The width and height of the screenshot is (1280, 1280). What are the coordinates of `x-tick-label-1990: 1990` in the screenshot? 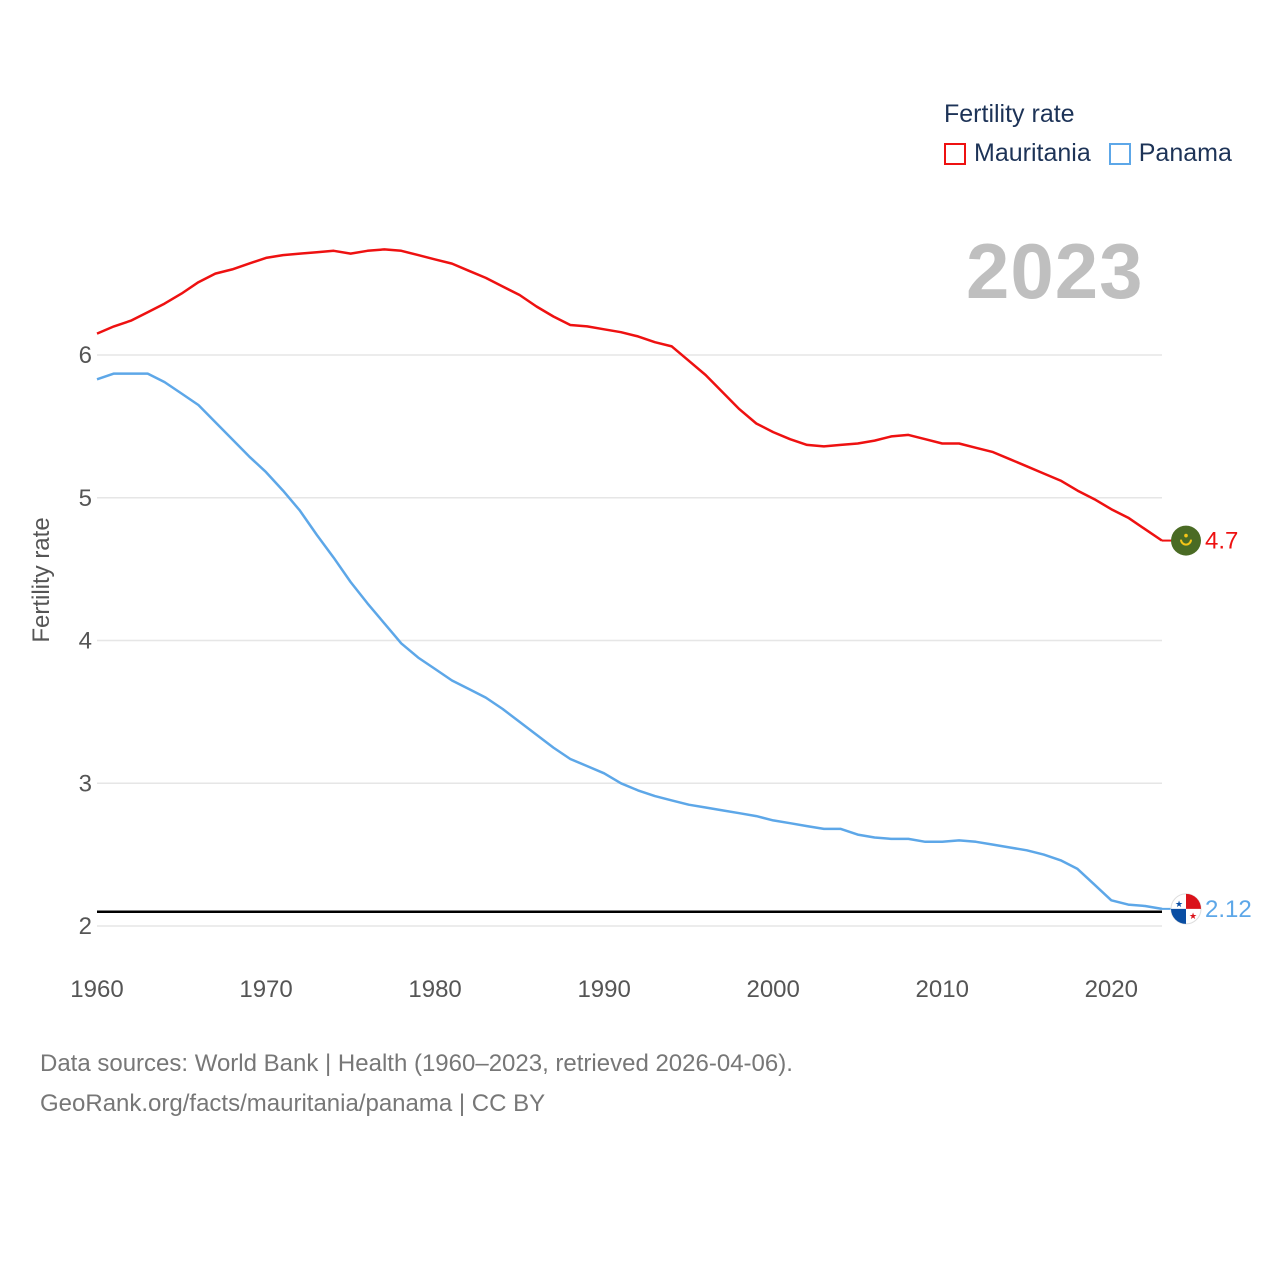 It's located at (603, 989).